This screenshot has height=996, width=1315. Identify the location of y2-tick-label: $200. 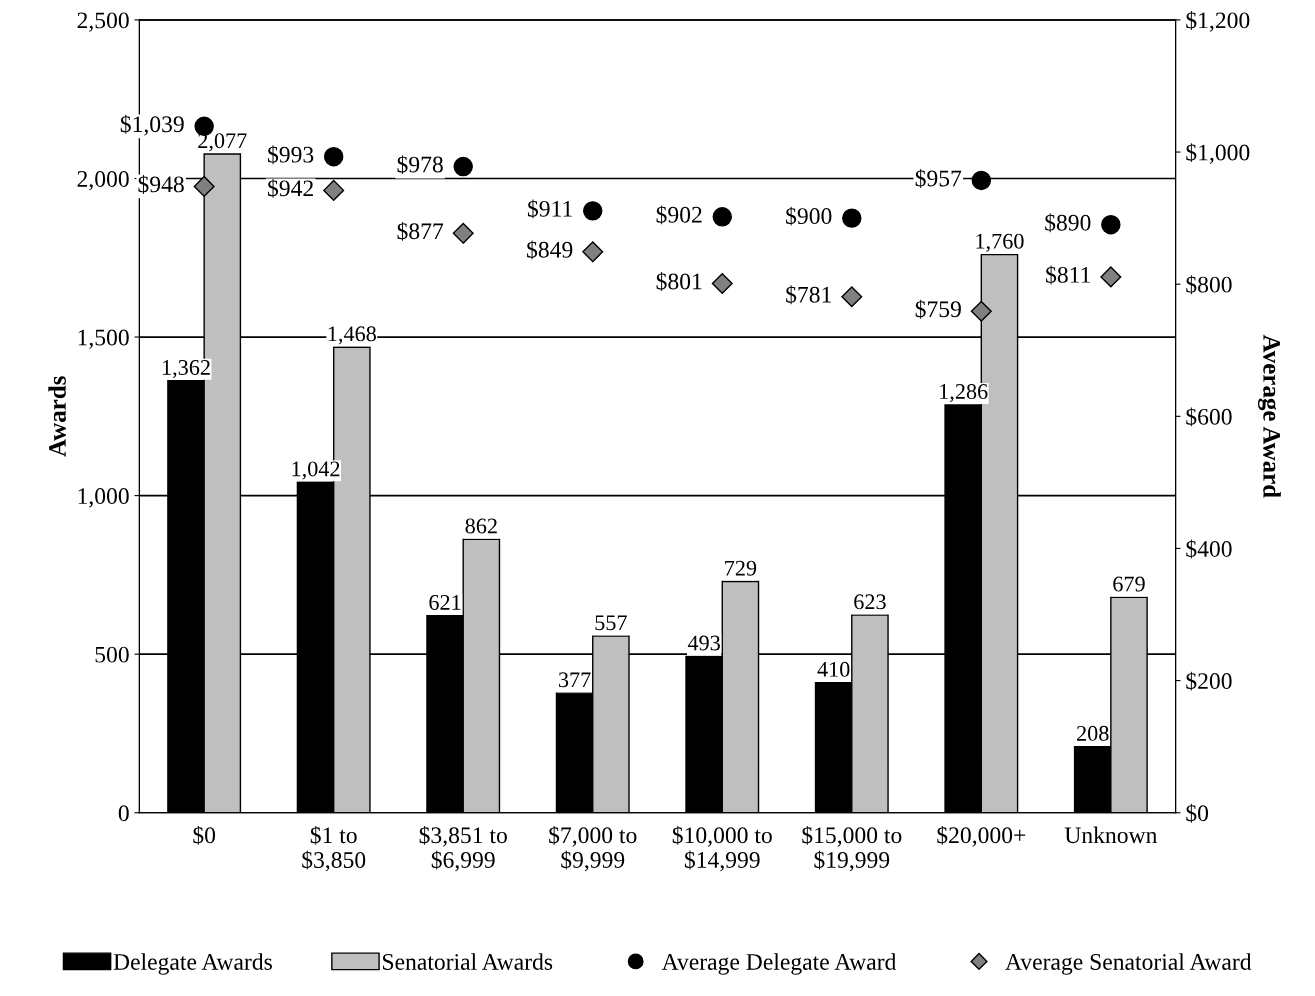
(1209, 681).